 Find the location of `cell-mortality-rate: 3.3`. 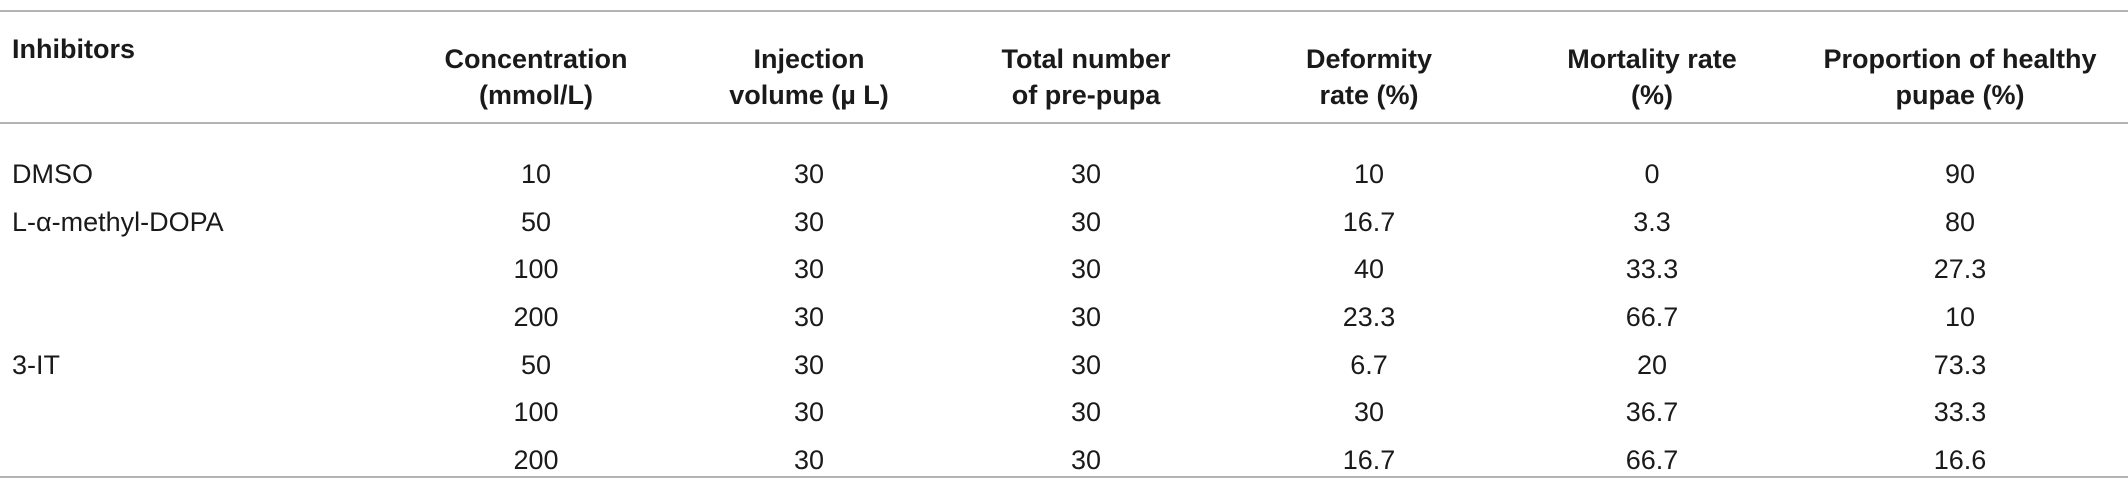

cell-mortality-rate: 3.3 is located at coordinates (1652, 221).